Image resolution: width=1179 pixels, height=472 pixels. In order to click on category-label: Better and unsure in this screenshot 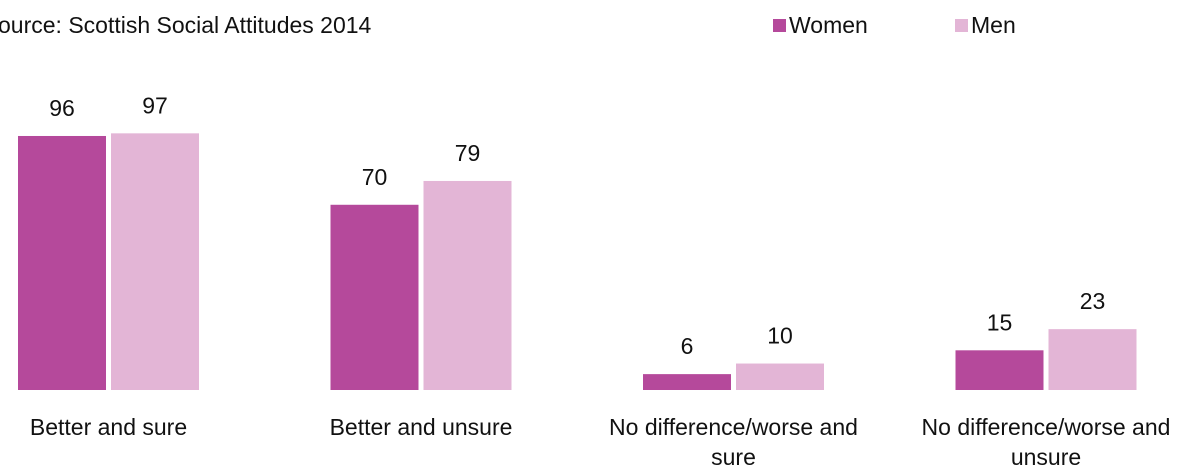, I will do `click(421, 427)`.